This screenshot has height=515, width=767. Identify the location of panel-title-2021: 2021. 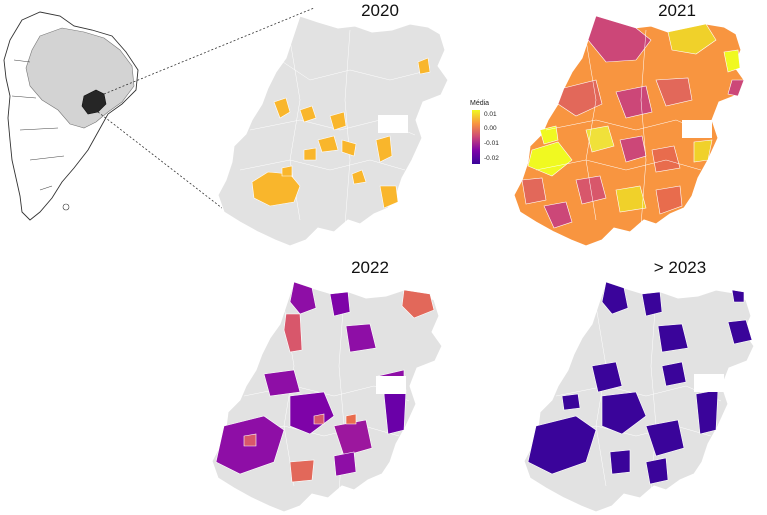
(677, 10).